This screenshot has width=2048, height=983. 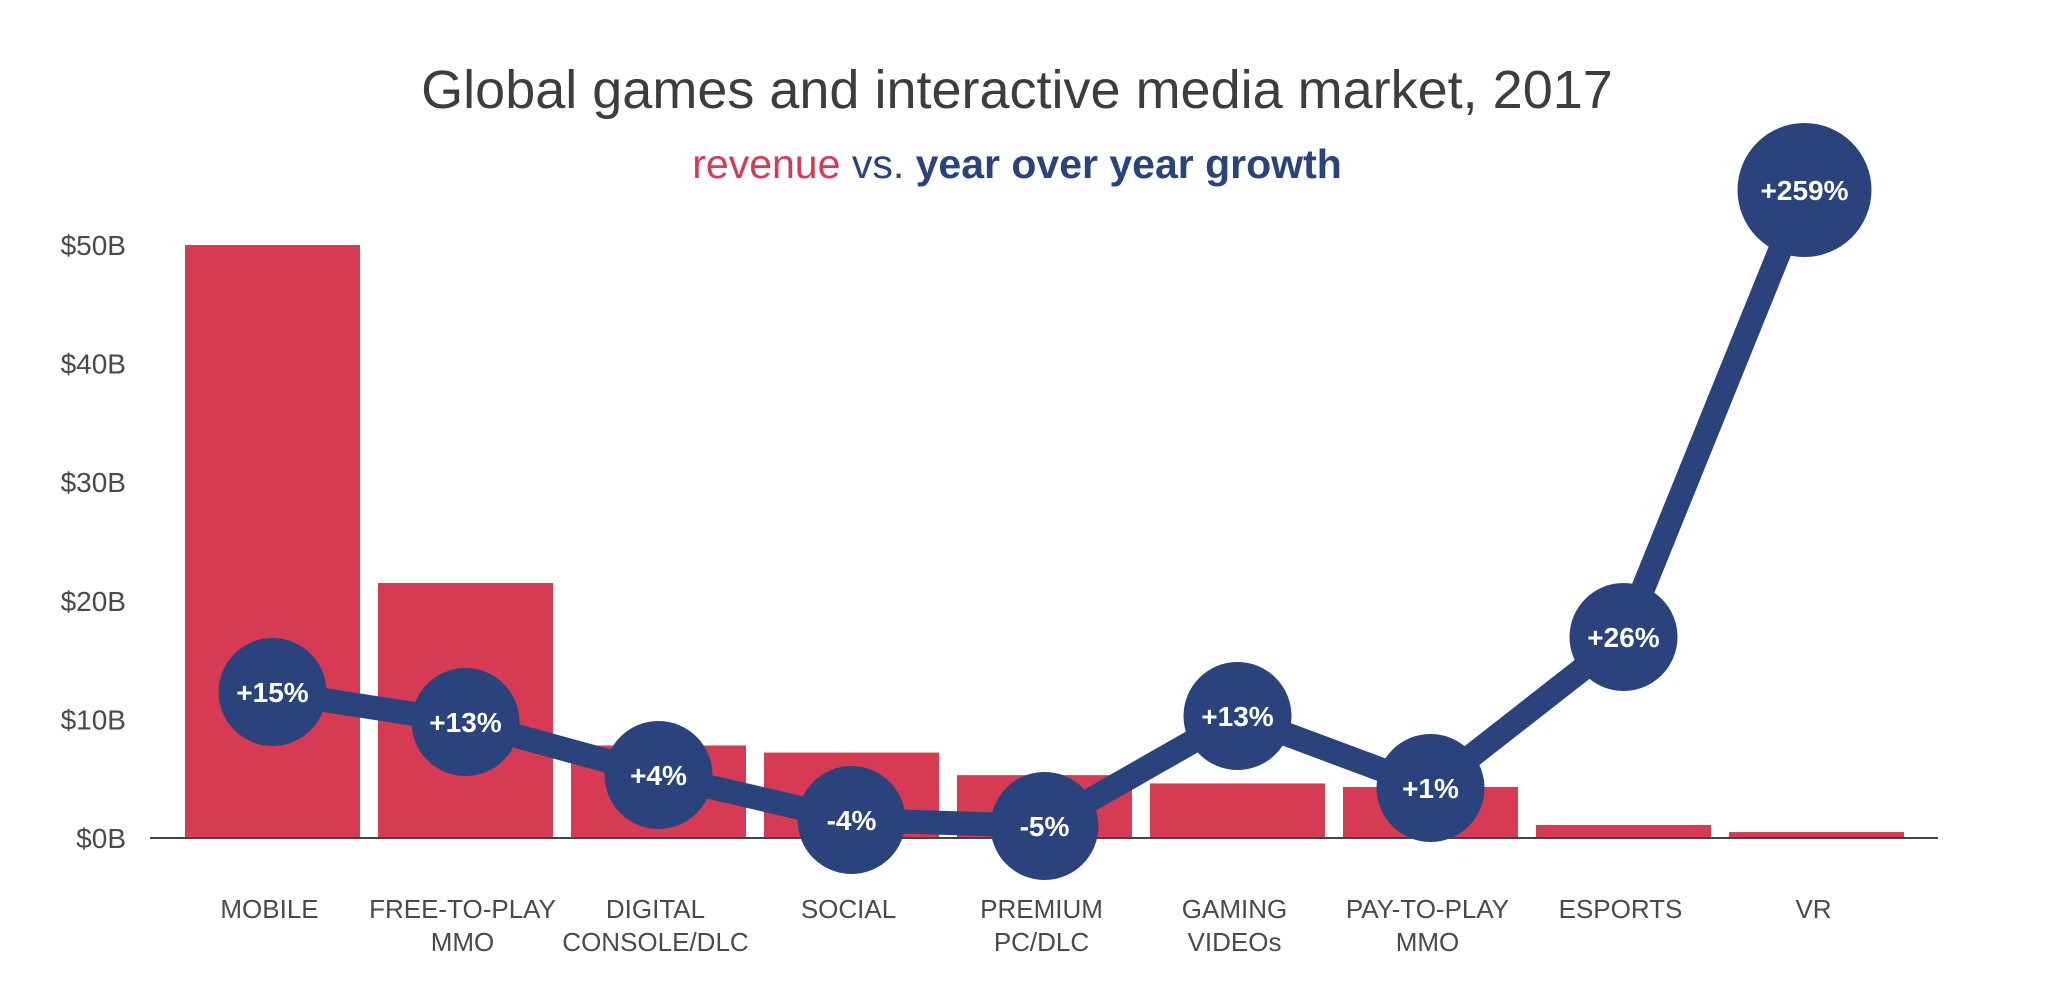 I want to click on growth-label: +259%, so click(x=1805, y=190).